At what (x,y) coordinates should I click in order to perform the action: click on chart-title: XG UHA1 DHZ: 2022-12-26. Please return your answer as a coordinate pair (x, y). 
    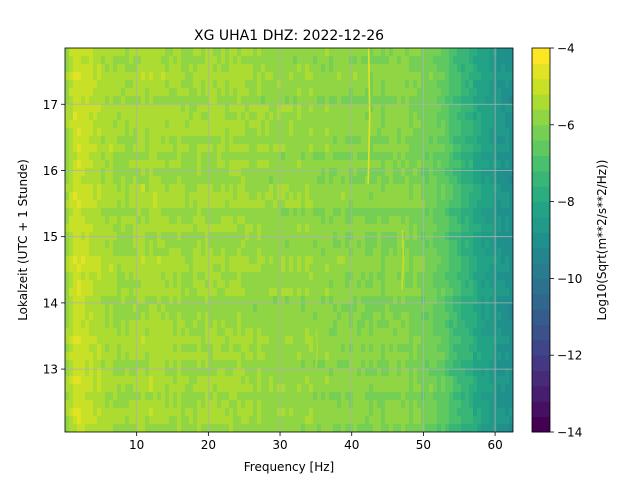
    Looking at the image, I should click on (289, 36).